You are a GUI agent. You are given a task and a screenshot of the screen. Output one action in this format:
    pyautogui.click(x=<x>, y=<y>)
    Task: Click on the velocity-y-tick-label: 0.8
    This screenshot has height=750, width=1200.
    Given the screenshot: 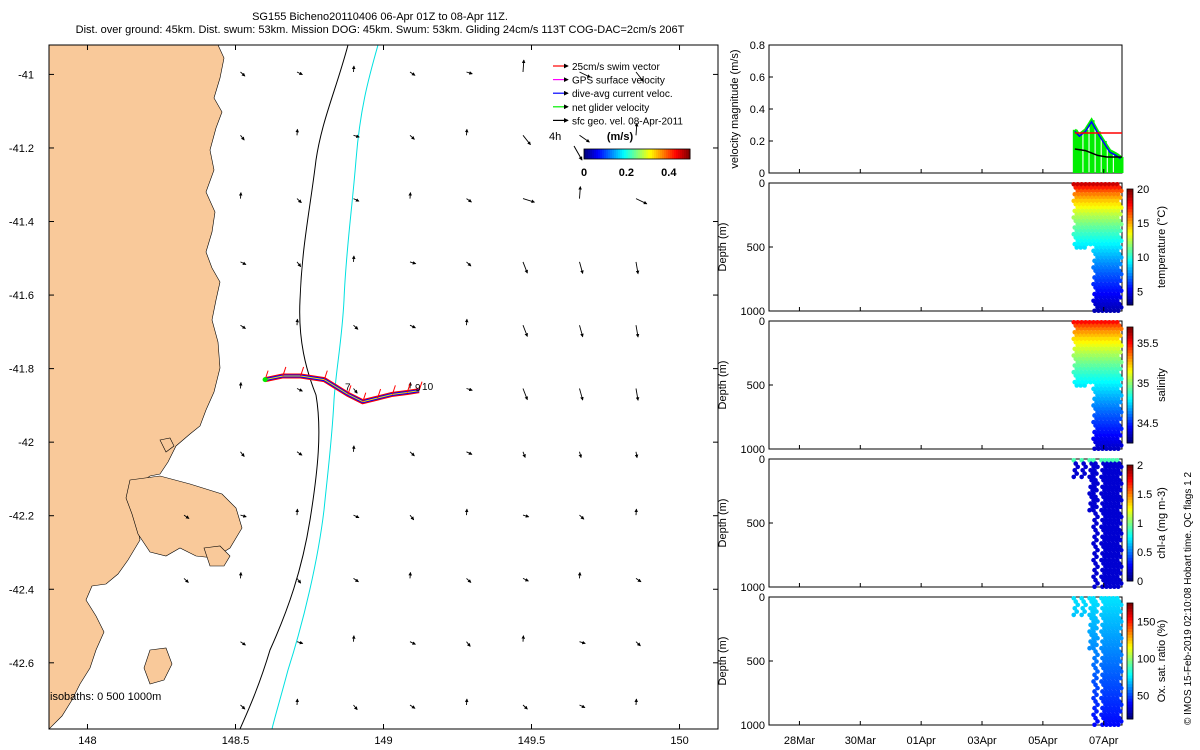 What is the action you would take?
    pyautogui.click(x=757, y=46)
    